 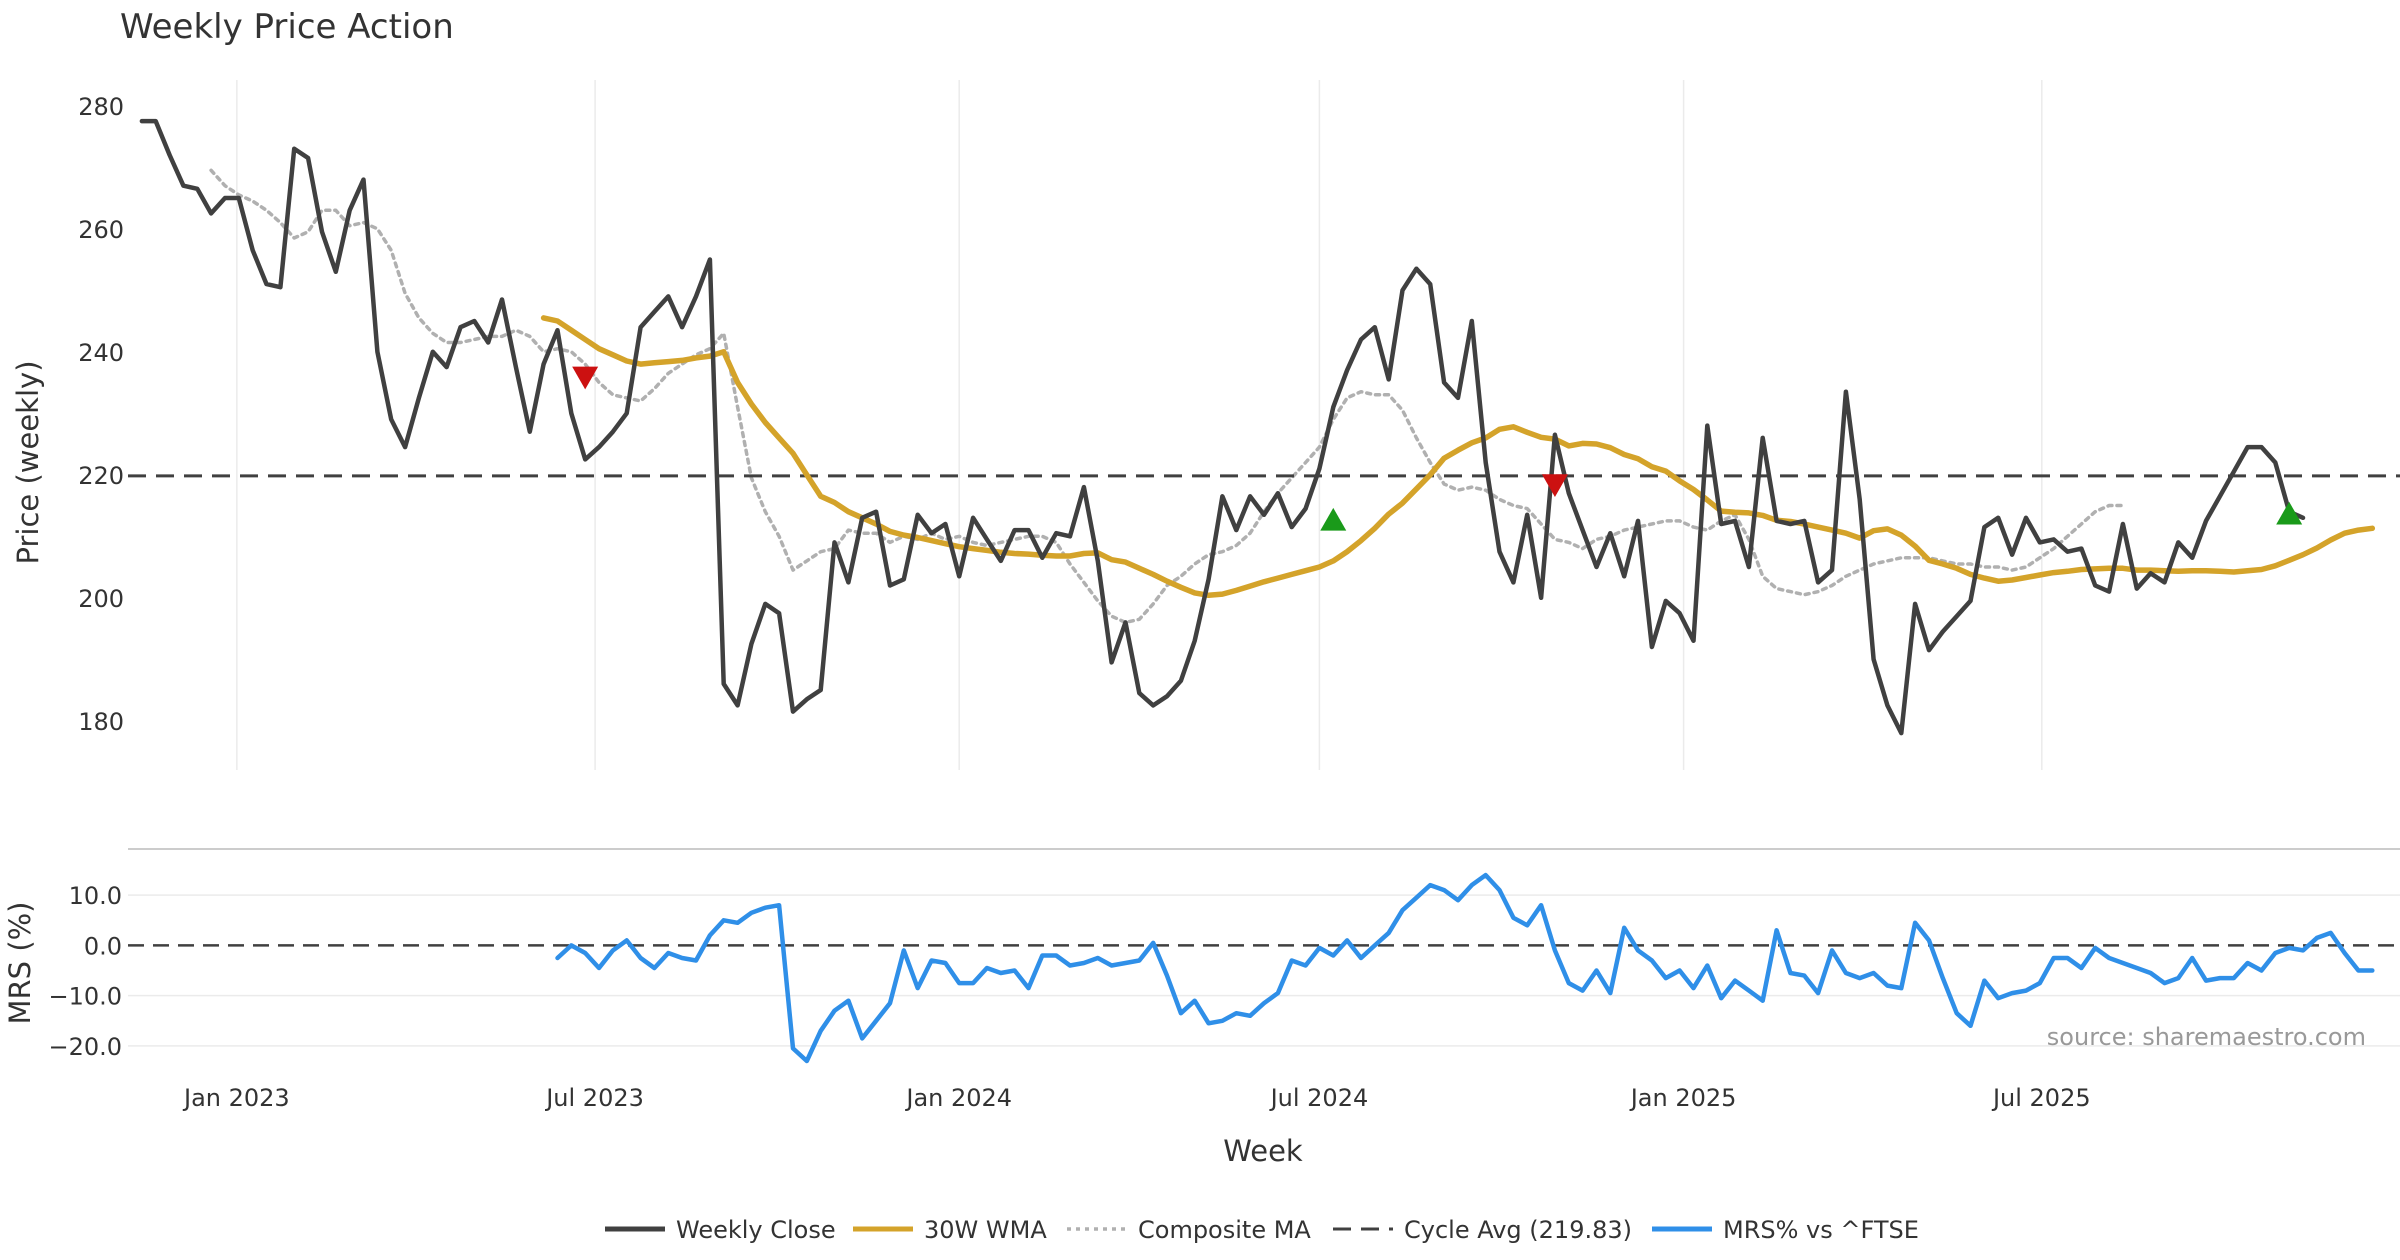 I want to click on legend-label: 30W WMA, so click(x=985, y=1230).